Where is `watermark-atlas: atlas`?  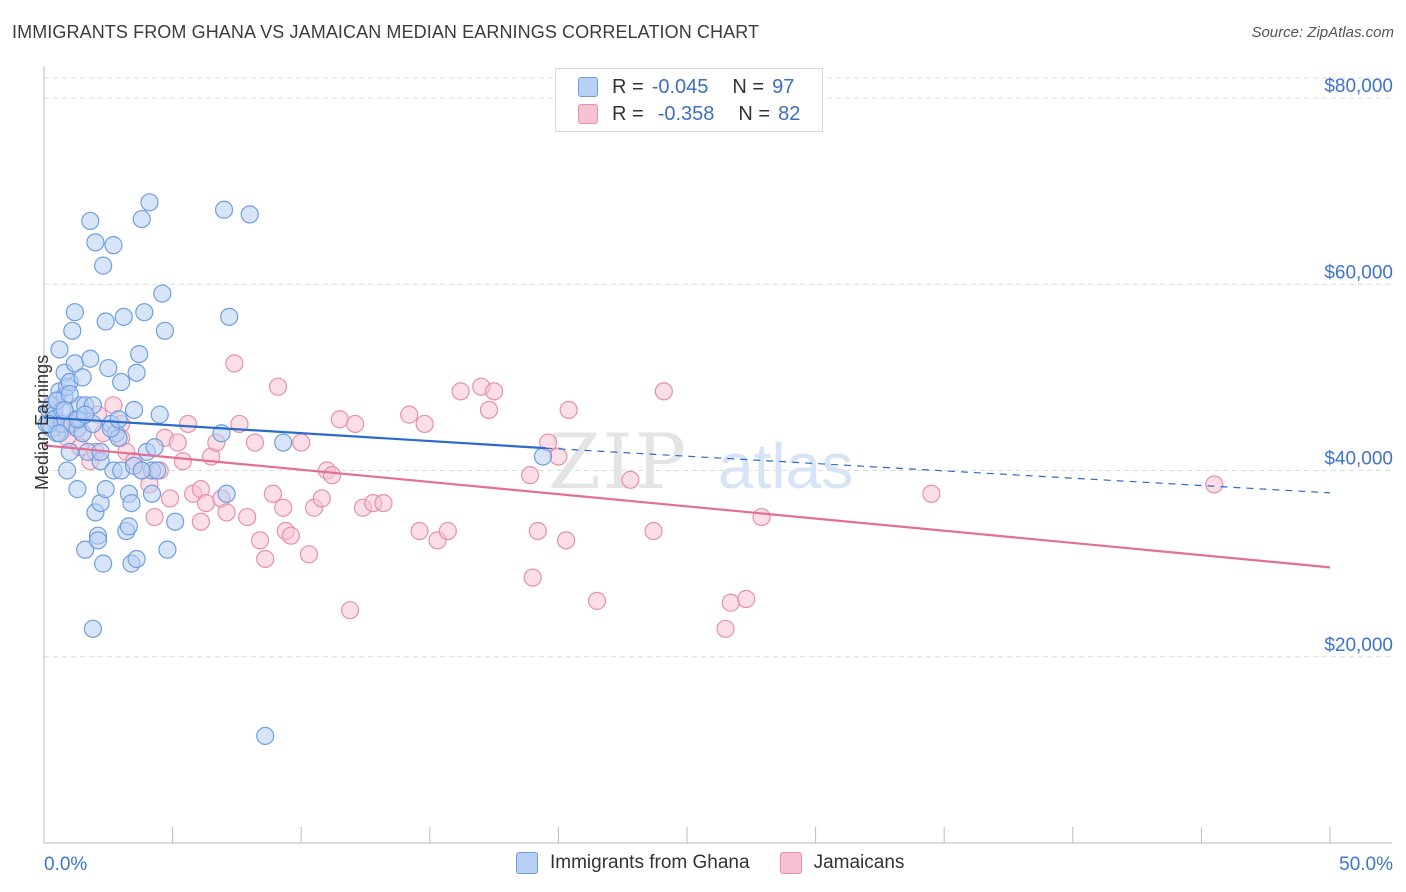 watermark-atlas: atlas is located at coordinates (785, 466).